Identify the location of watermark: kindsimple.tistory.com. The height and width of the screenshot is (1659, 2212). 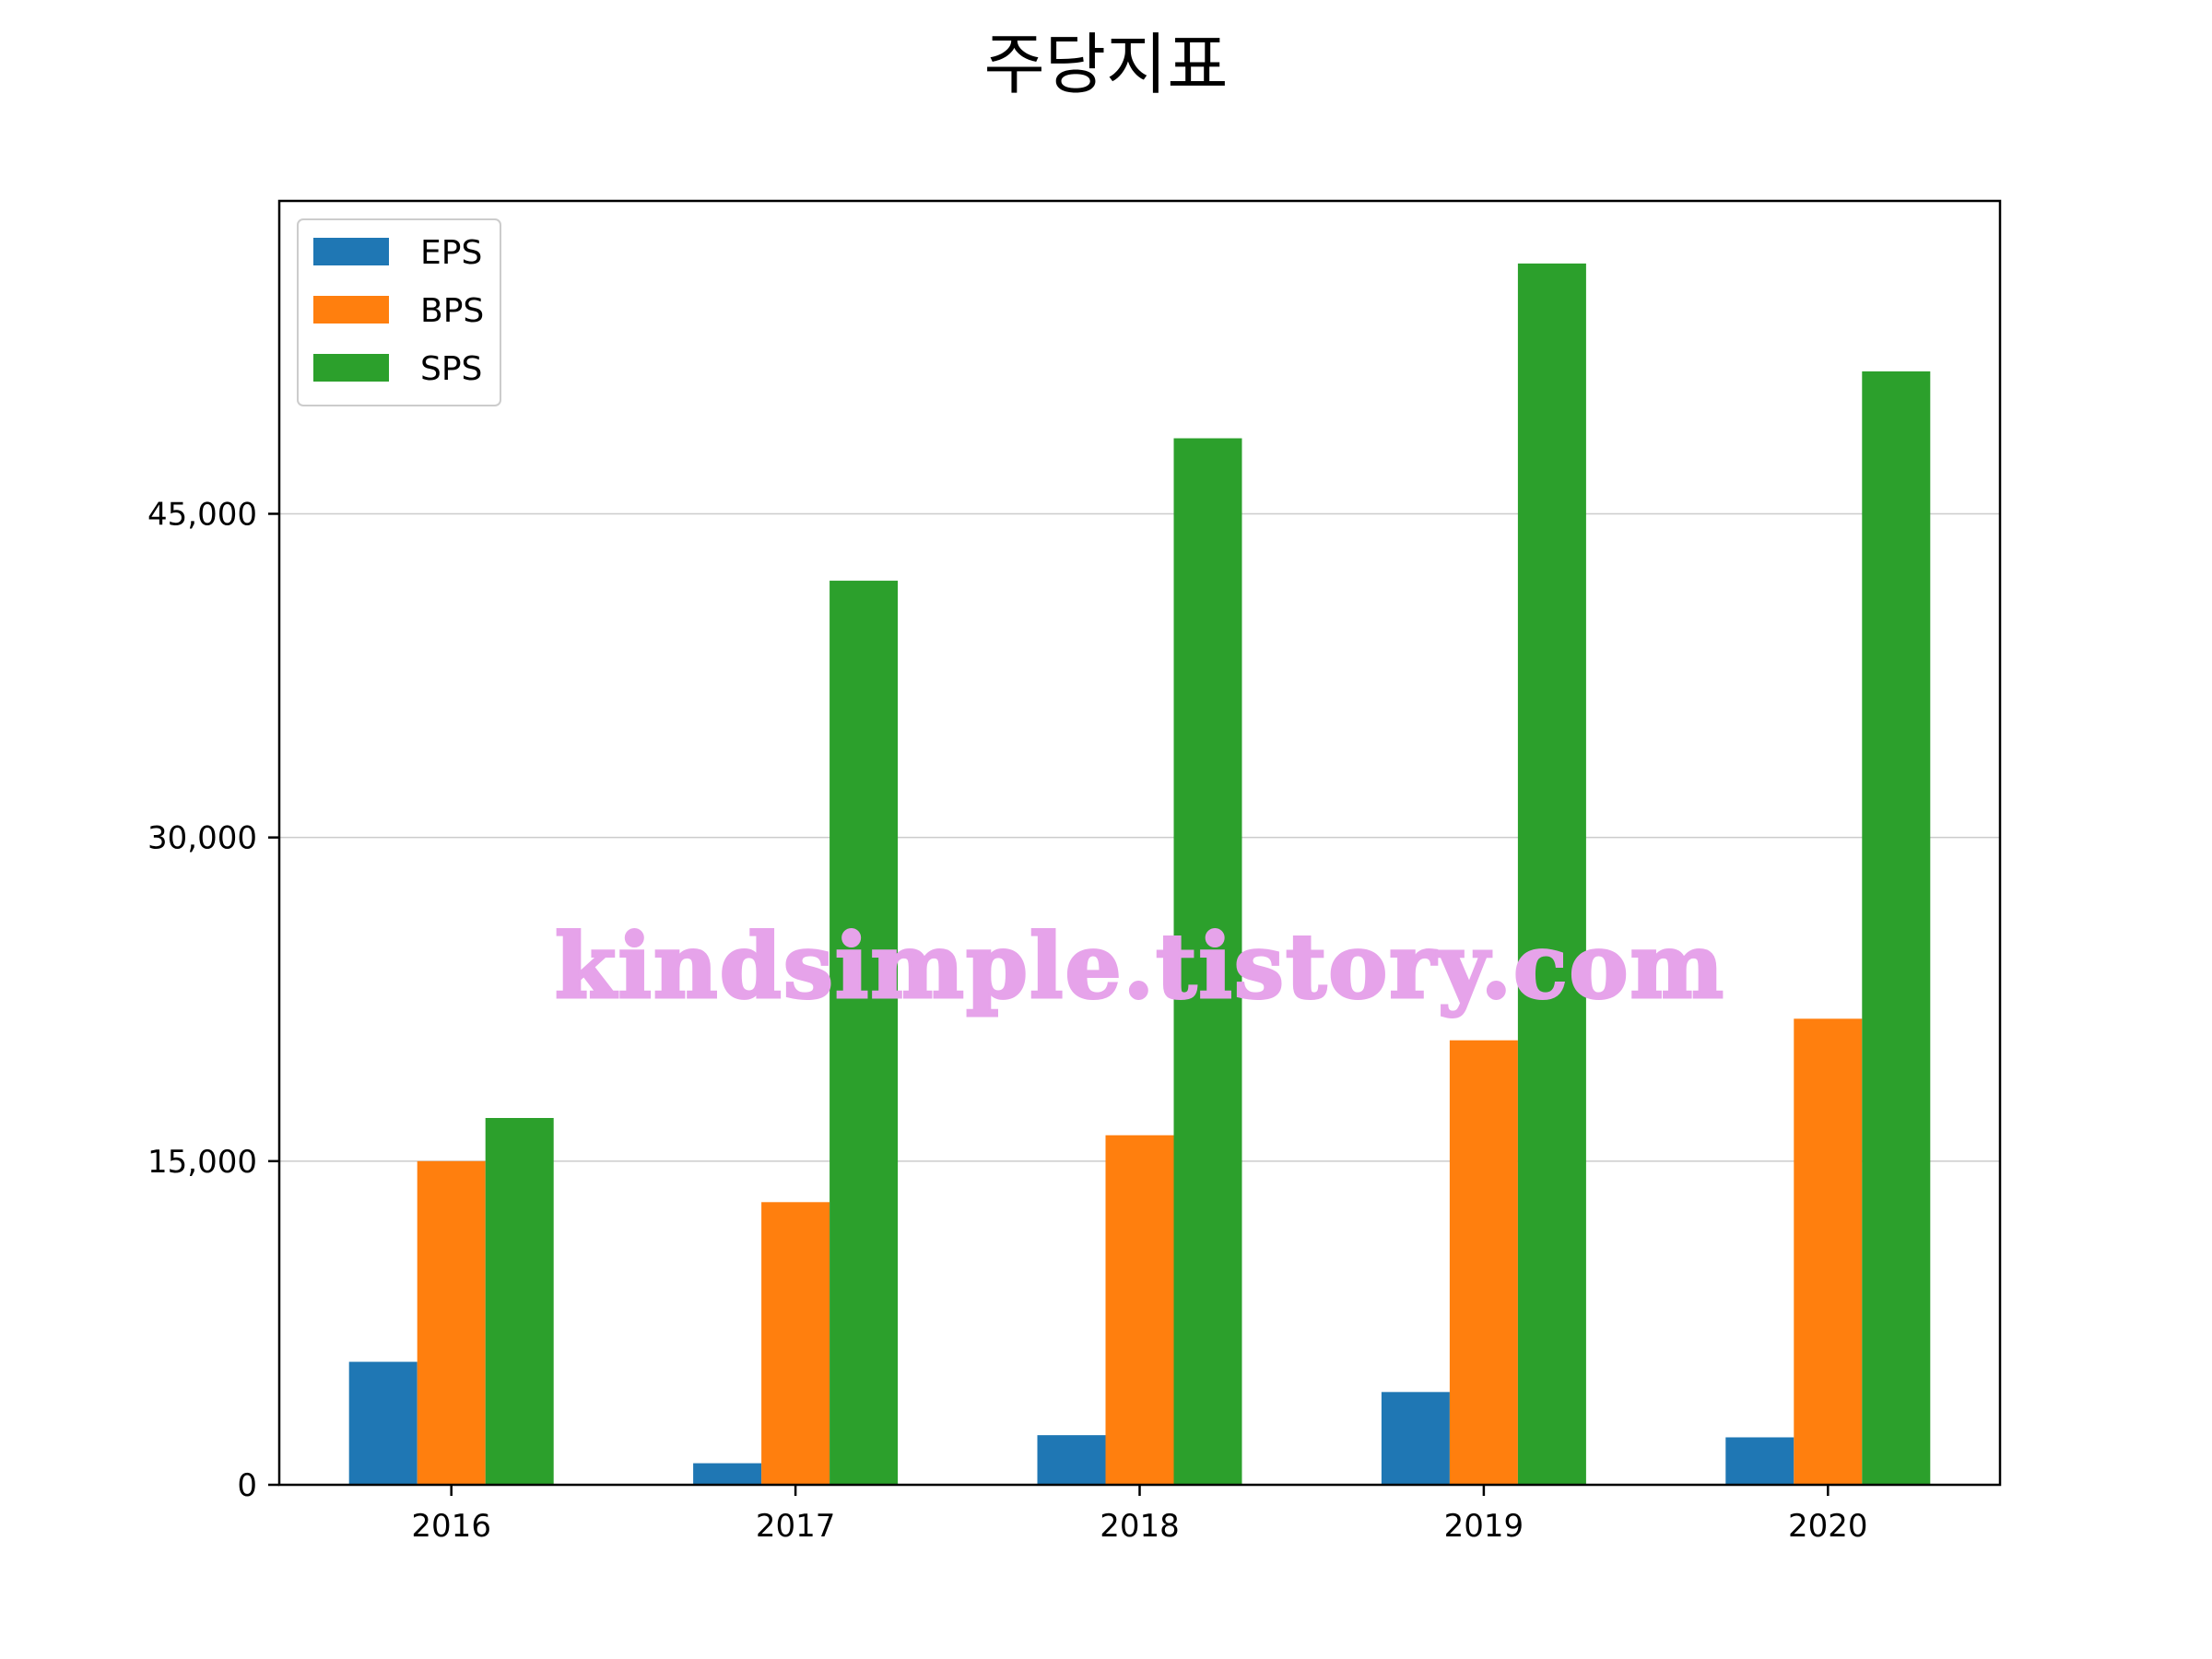
(1140, 966).